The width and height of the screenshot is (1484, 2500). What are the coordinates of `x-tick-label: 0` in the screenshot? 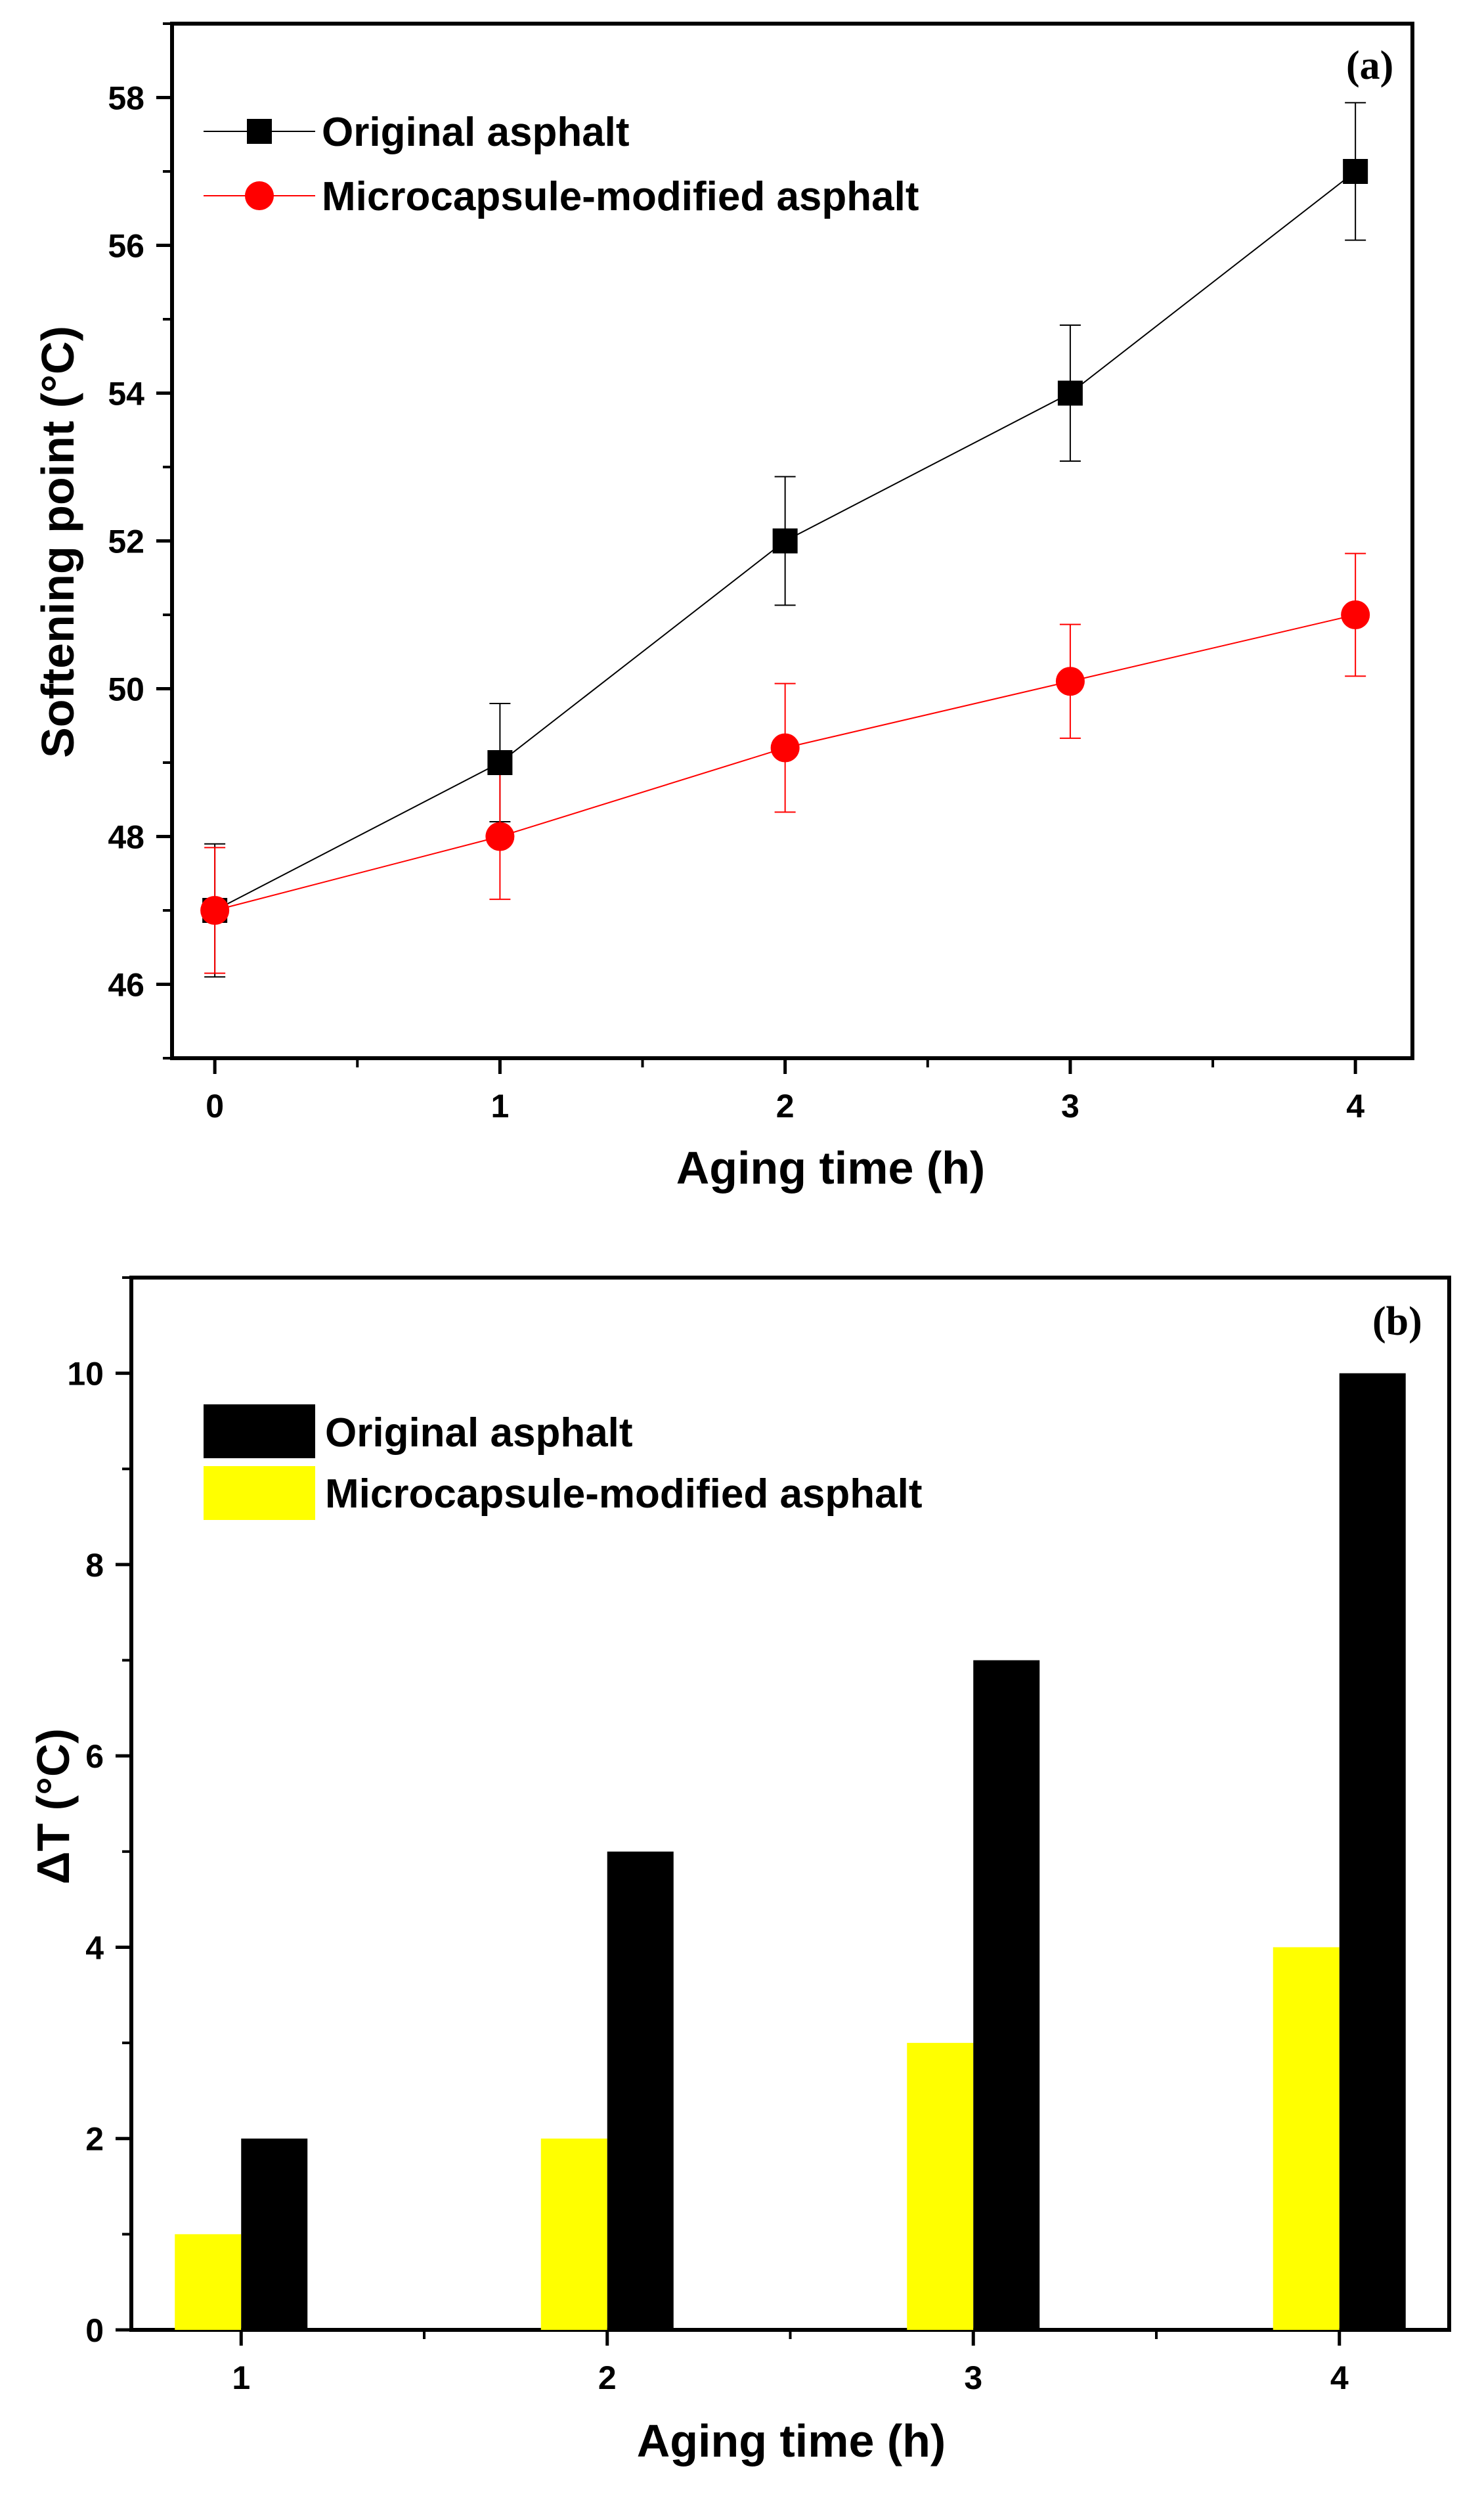 It's located at (215, 1106).